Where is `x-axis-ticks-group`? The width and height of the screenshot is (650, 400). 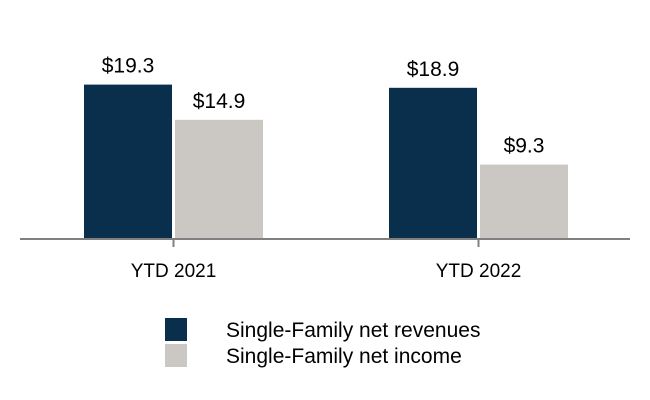
x-axis-ticks-group is located at coordinates (326, 243).